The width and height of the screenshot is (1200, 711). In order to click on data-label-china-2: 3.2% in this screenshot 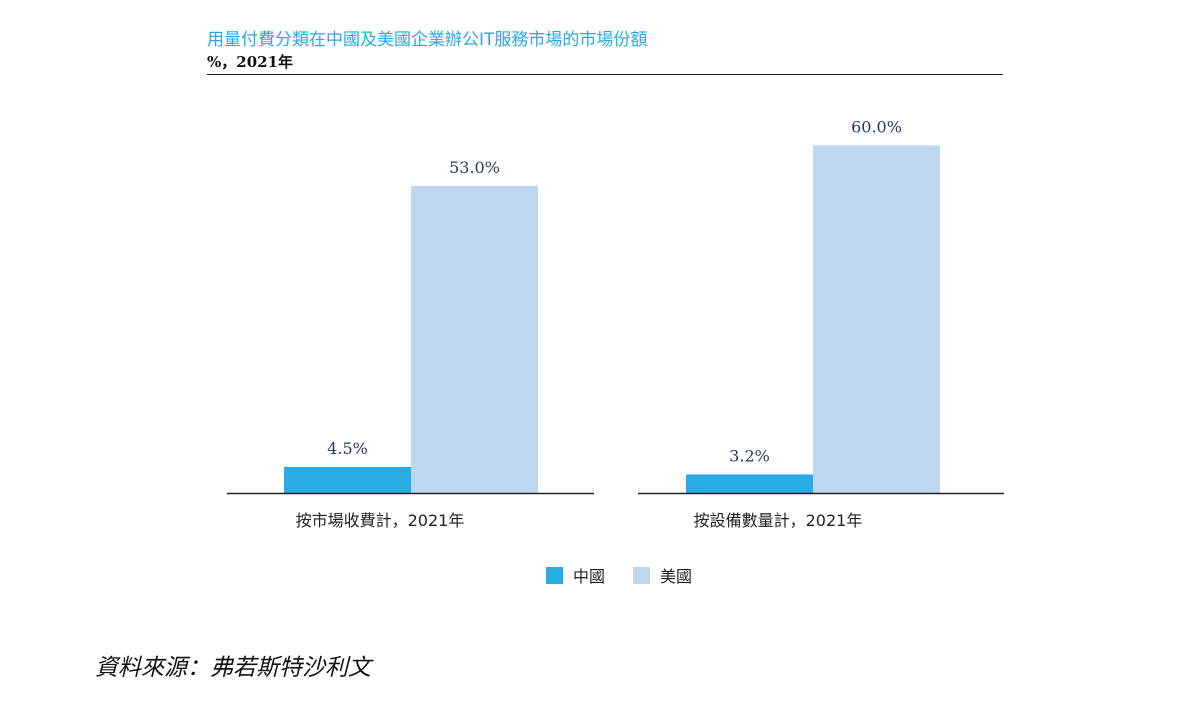, I will do `click(749, 455)`.